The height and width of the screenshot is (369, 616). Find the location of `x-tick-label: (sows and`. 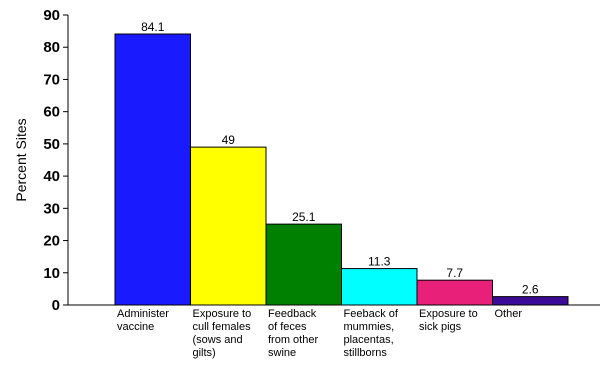

x-tick-label: (sows and is located at coordinates (218, 340).